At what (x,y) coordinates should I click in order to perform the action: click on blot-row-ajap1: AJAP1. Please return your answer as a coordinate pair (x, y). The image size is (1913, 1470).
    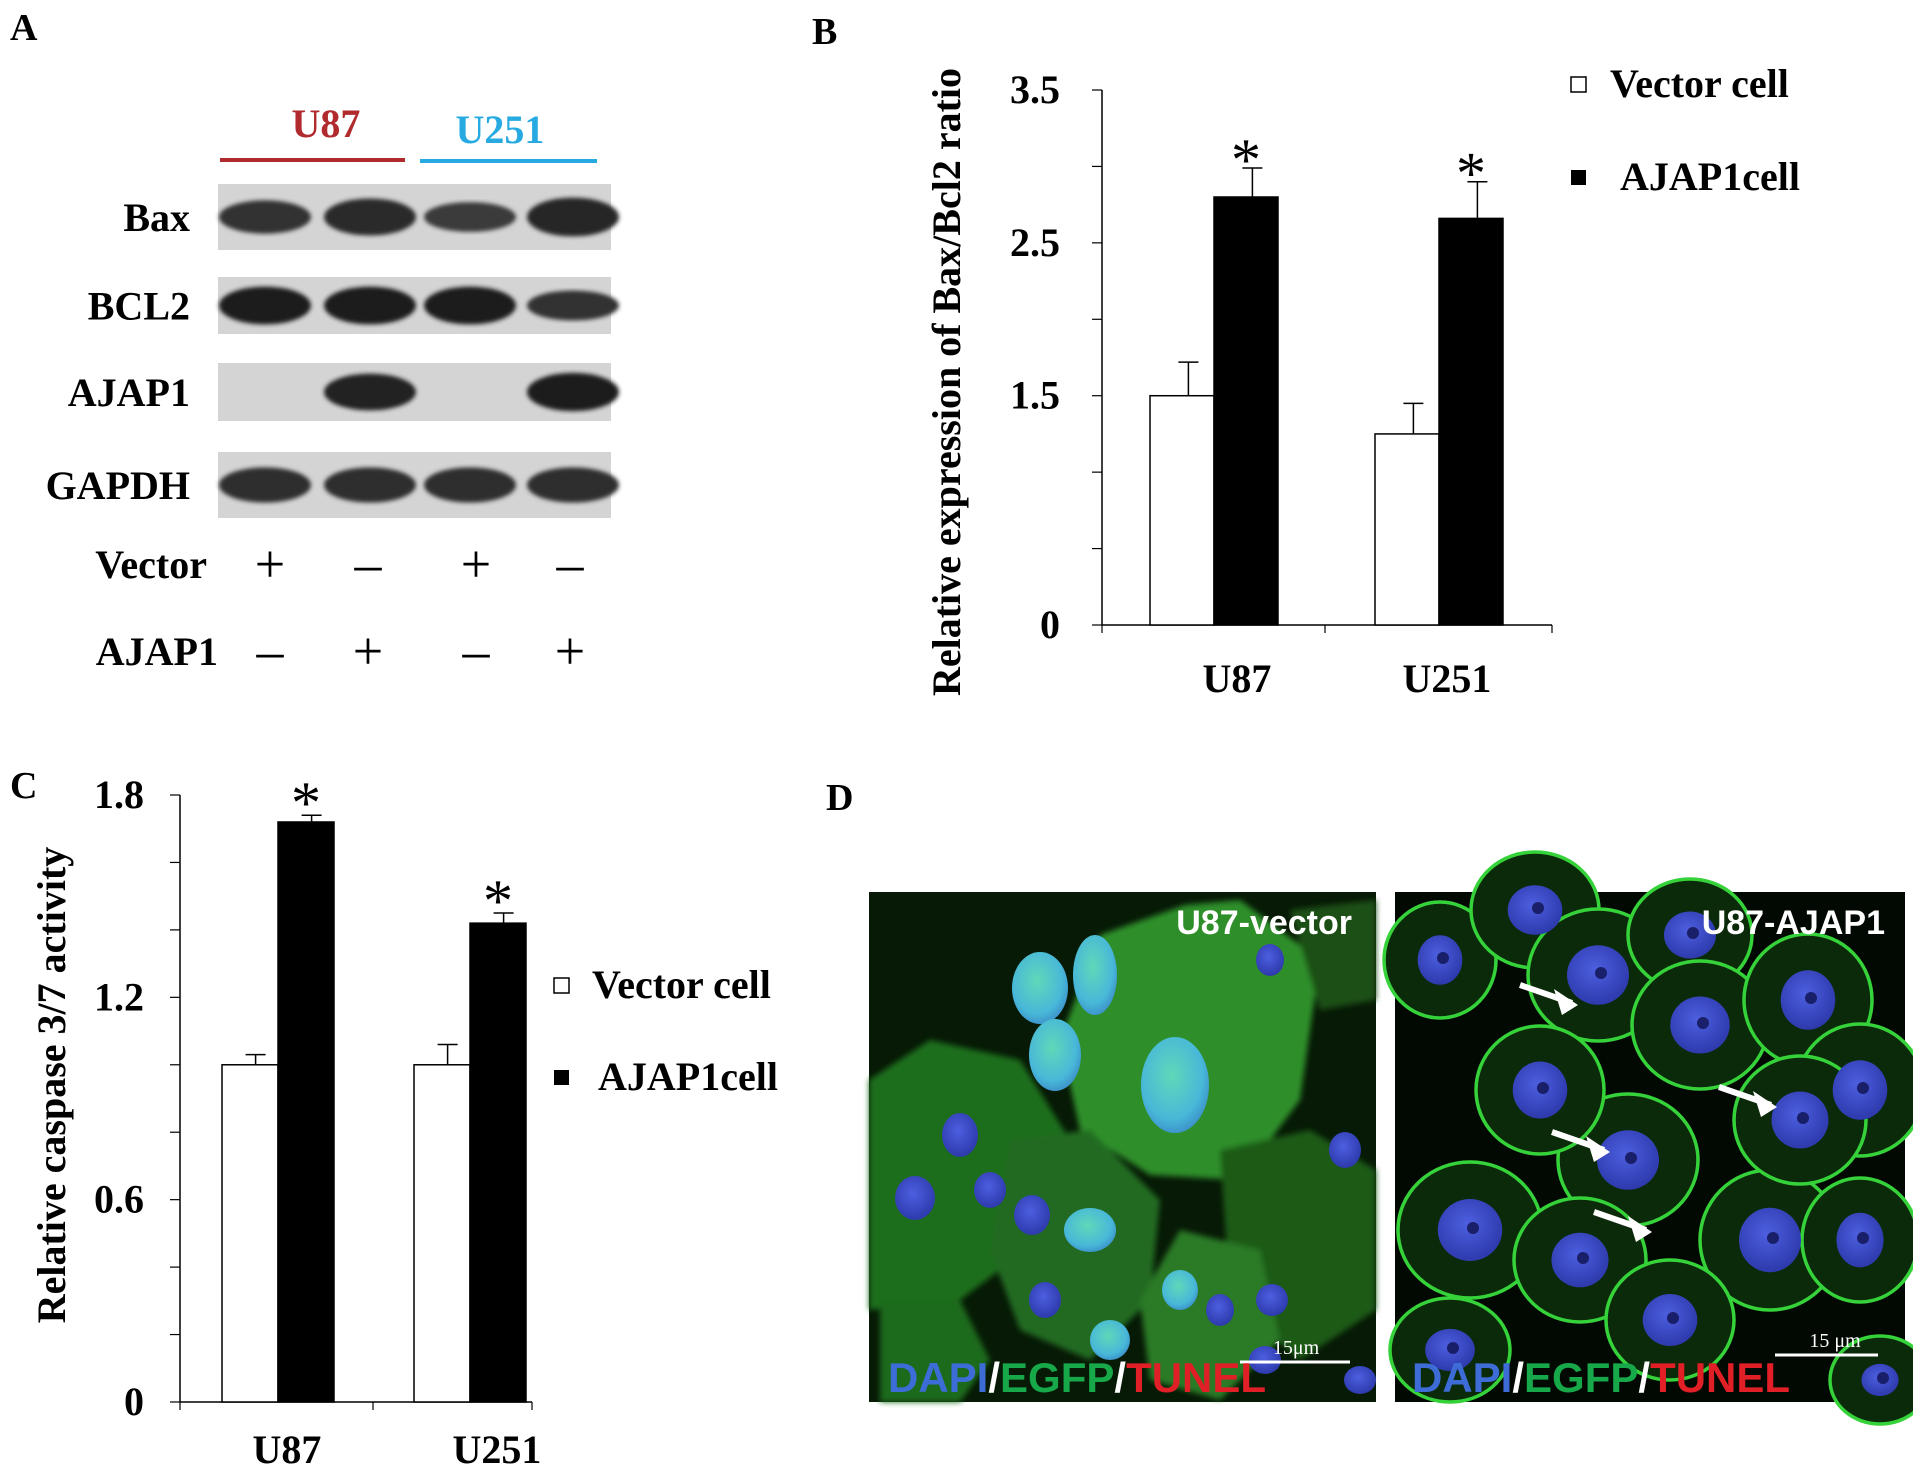
    Looking at the image, I should click on (343, 392).